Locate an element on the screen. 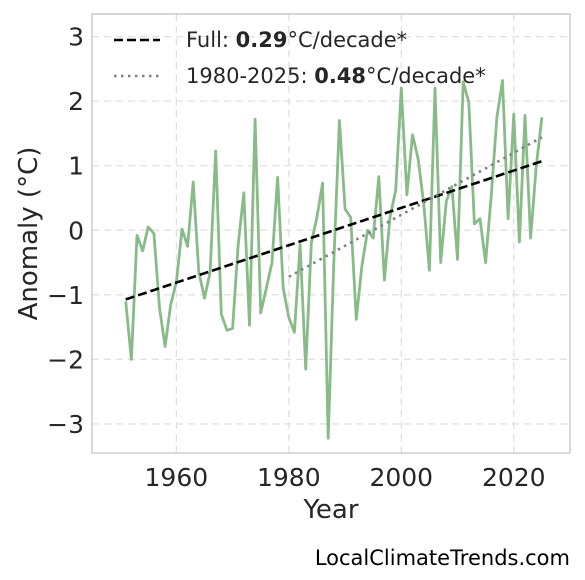  y-tick-label: 1 is located at coordinates (76, 166).